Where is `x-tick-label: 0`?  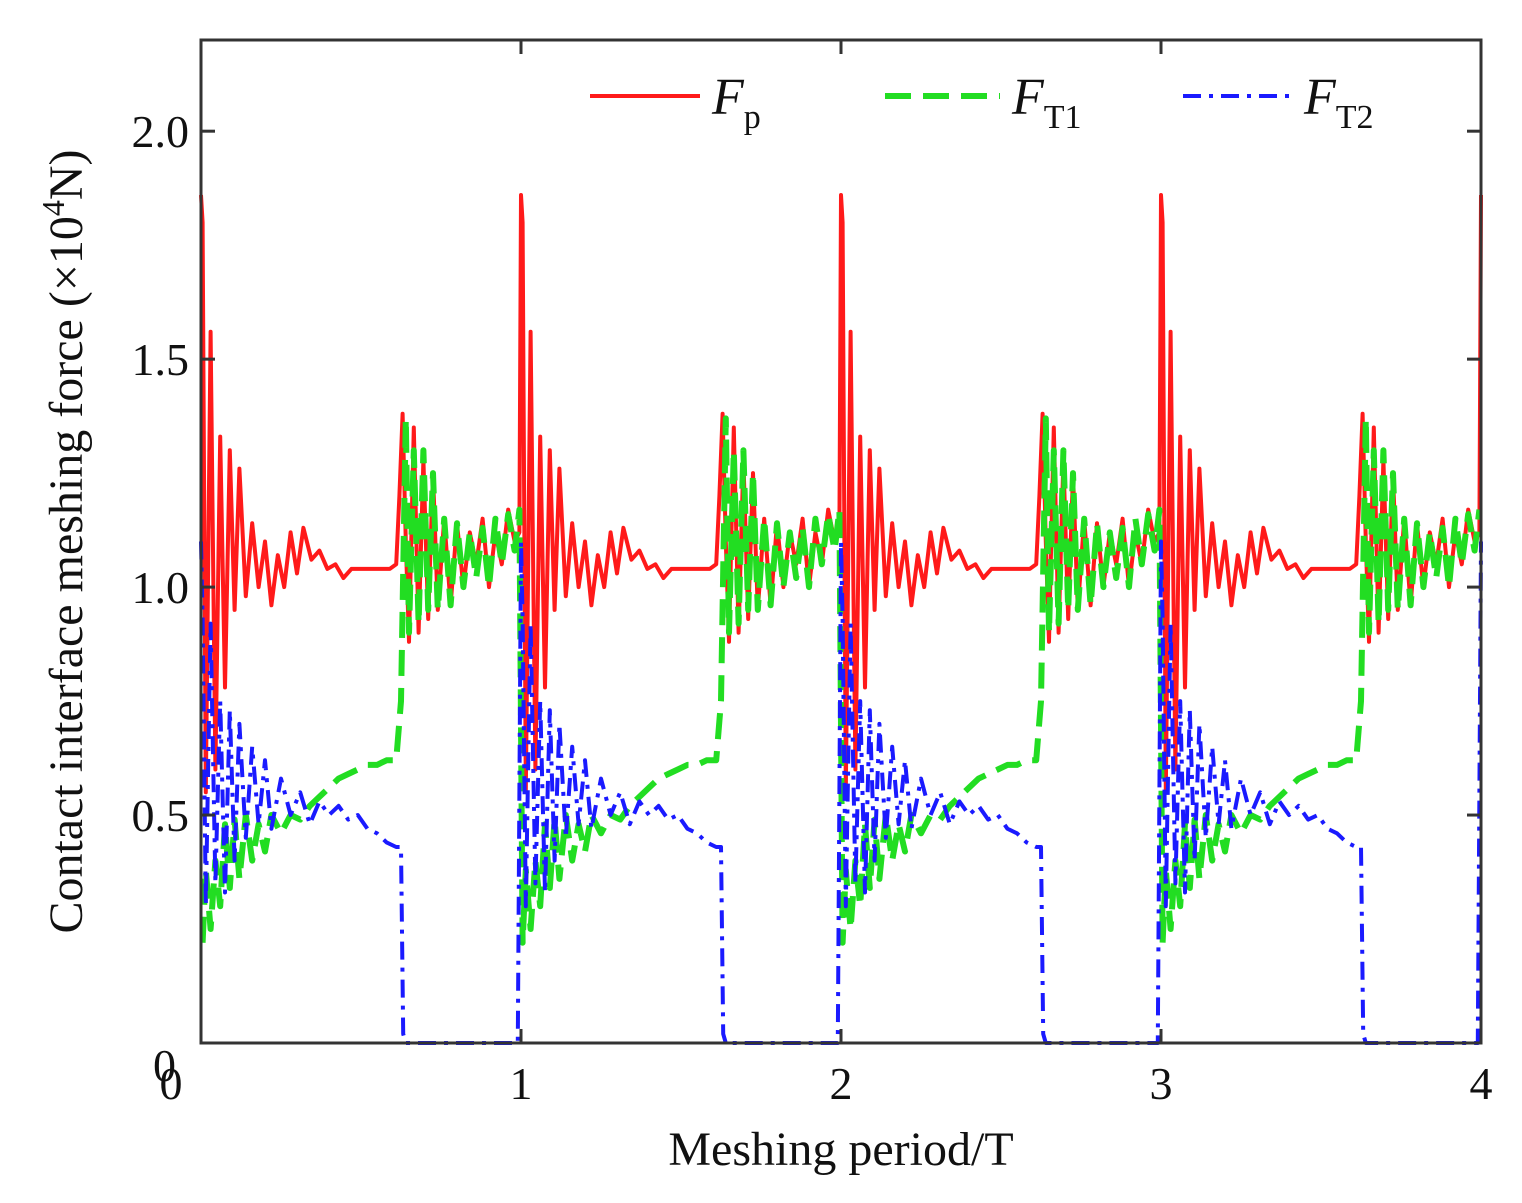
x-tick-label: 0 is located at coordinates (171, 1083).